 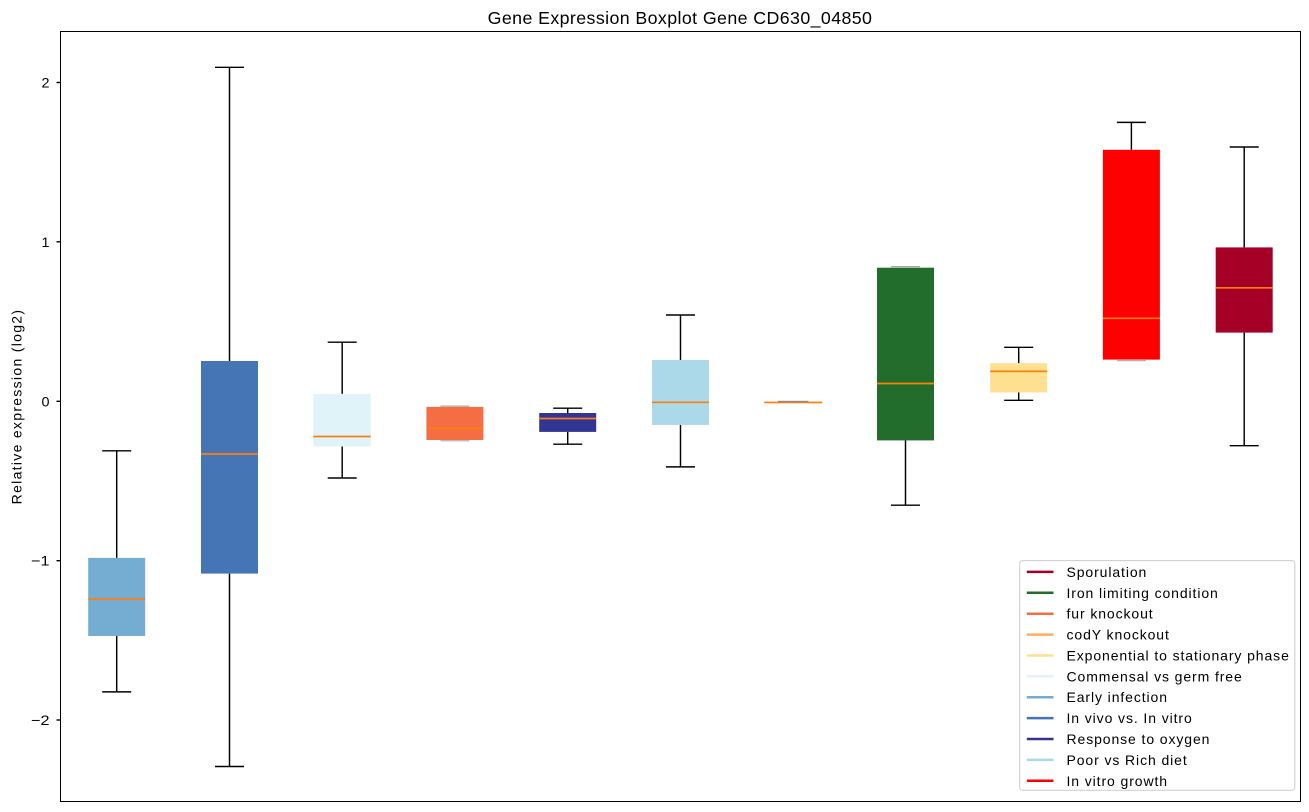 I want to click on svg-text: Relative expression (log2), so click(x=17, y=407).